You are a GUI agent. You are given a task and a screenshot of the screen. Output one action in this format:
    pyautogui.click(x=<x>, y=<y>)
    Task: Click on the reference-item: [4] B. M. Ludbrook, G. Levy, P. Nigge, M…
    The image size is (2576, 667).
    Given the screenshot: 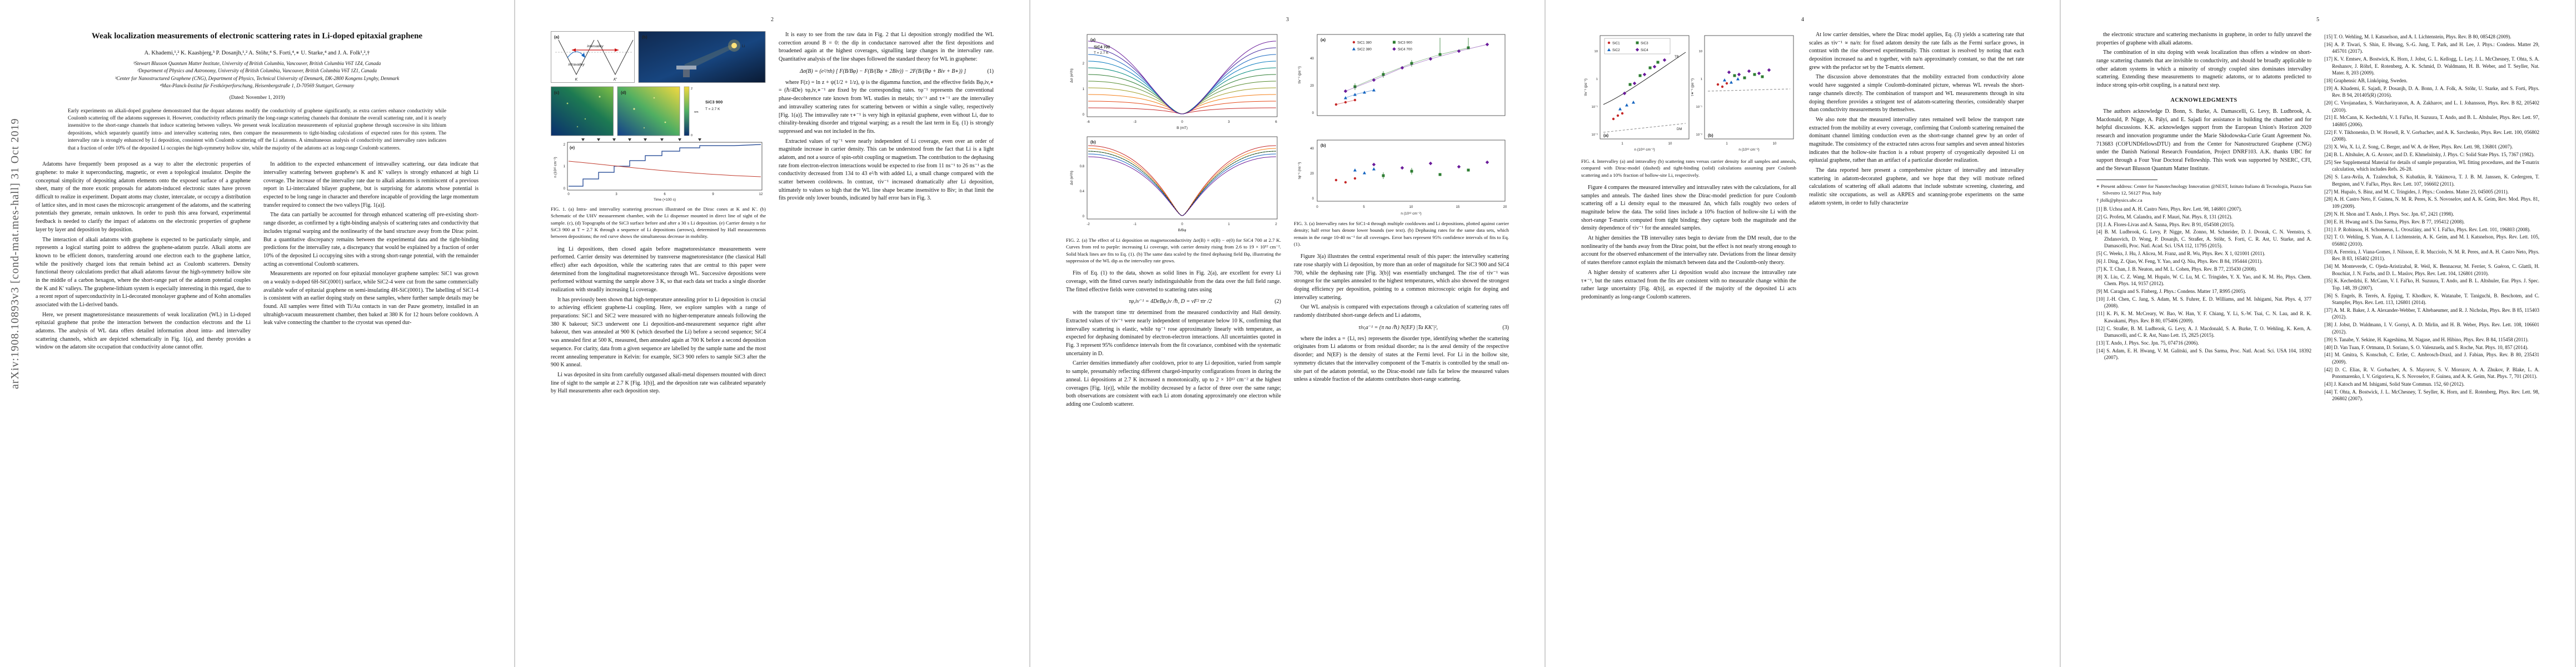 What is the action you would take?
    pyautogui.click(x=2203, y=239)
    